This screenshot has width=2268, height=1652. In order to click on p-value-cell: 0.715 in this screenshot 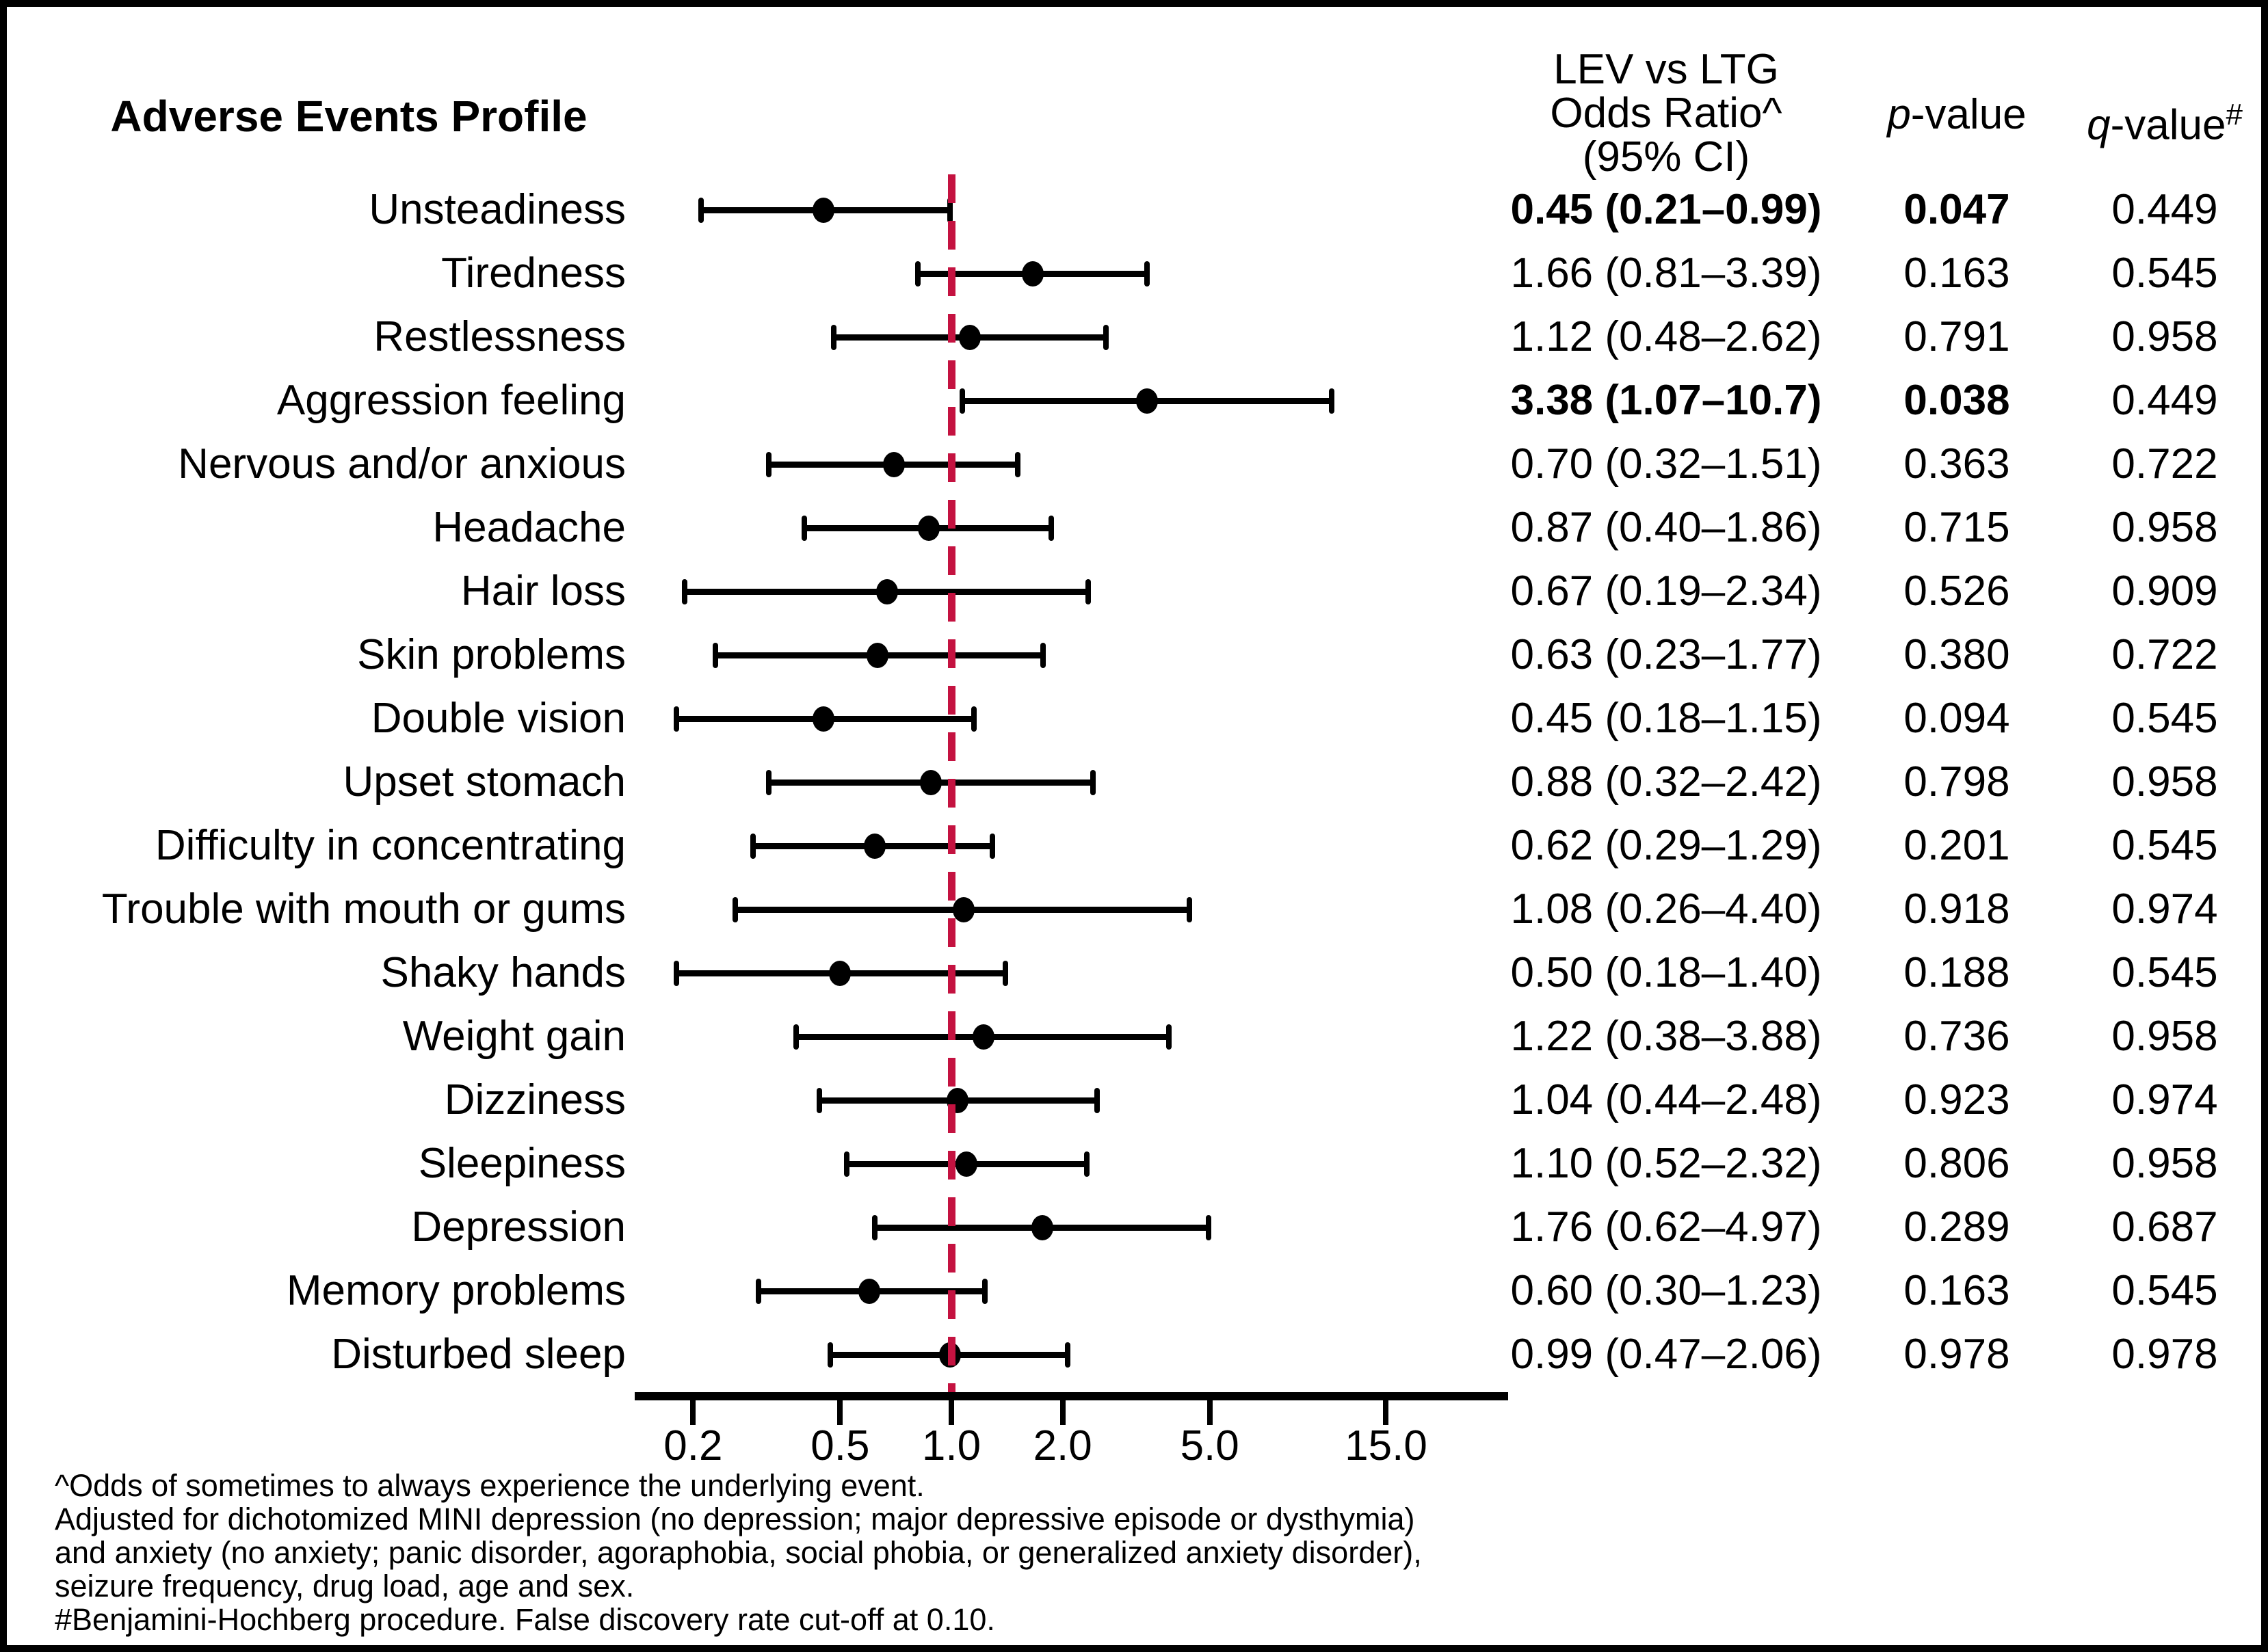, I will do `click(1956, 527)`.